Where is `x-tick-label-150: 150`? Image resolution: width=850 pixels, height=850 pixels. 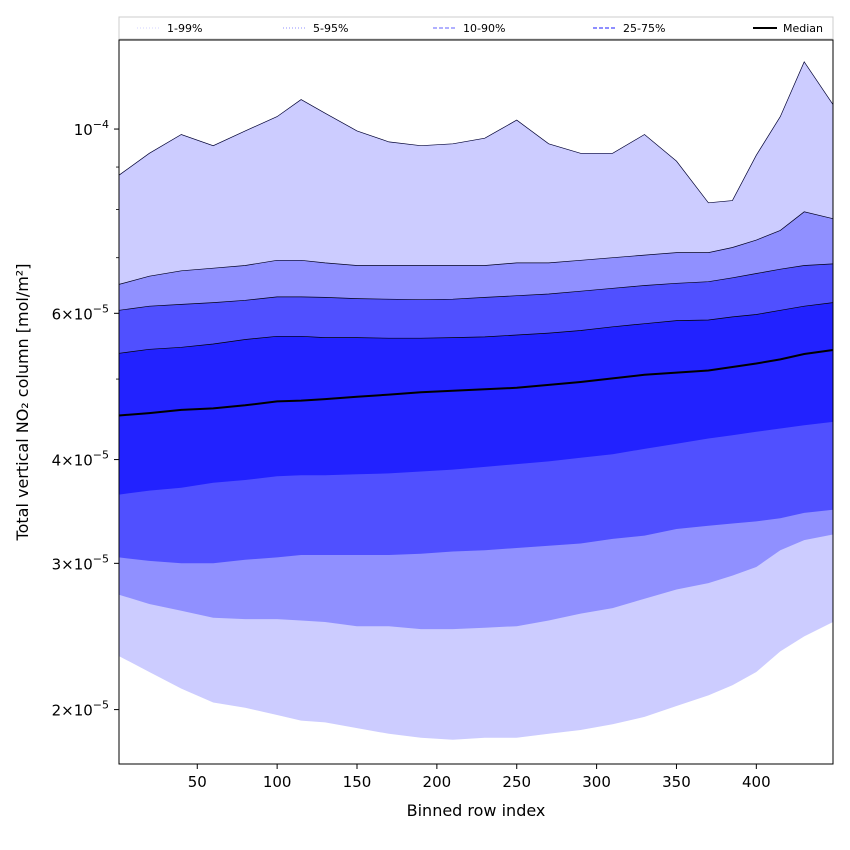 x-tick-label-150: 150 is located at coordinates (357, 782).